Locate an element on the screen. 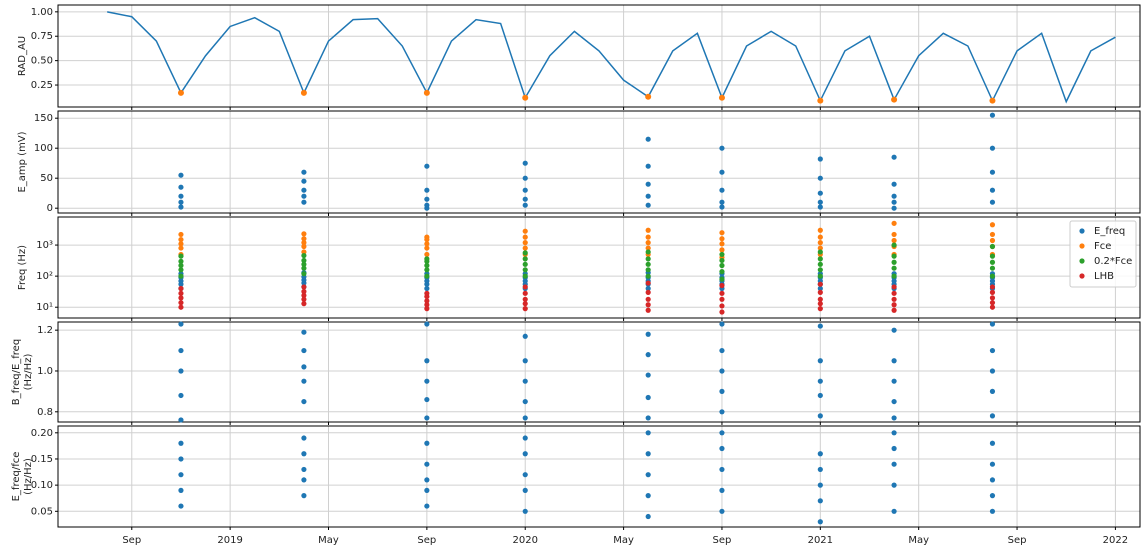 Image resolution: width=1143 pixels, height=550 pixels. y-tick-label: 10¹ is located at coordinates (44, 307).